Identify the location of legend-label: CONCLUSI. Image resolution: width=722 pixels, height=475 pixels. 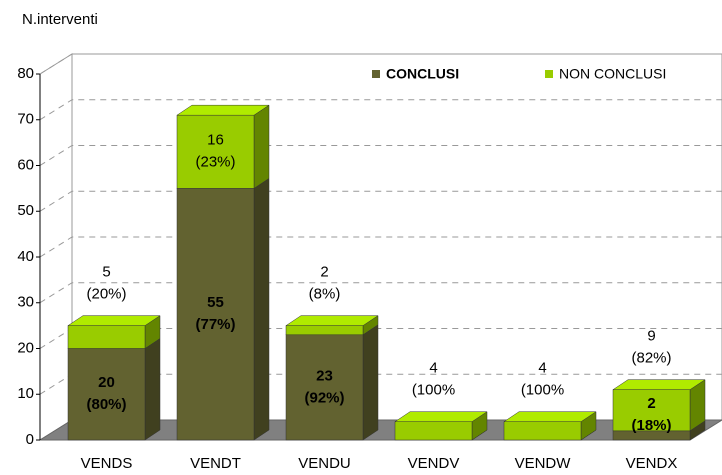
(422, 74).